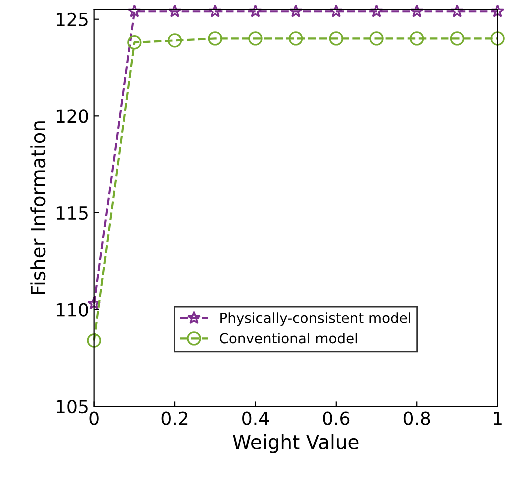  What do you see at coordinates (417, 419) in the screenshot?
I see `x-tick-label: 0.8` at bounding box center [417, 419].